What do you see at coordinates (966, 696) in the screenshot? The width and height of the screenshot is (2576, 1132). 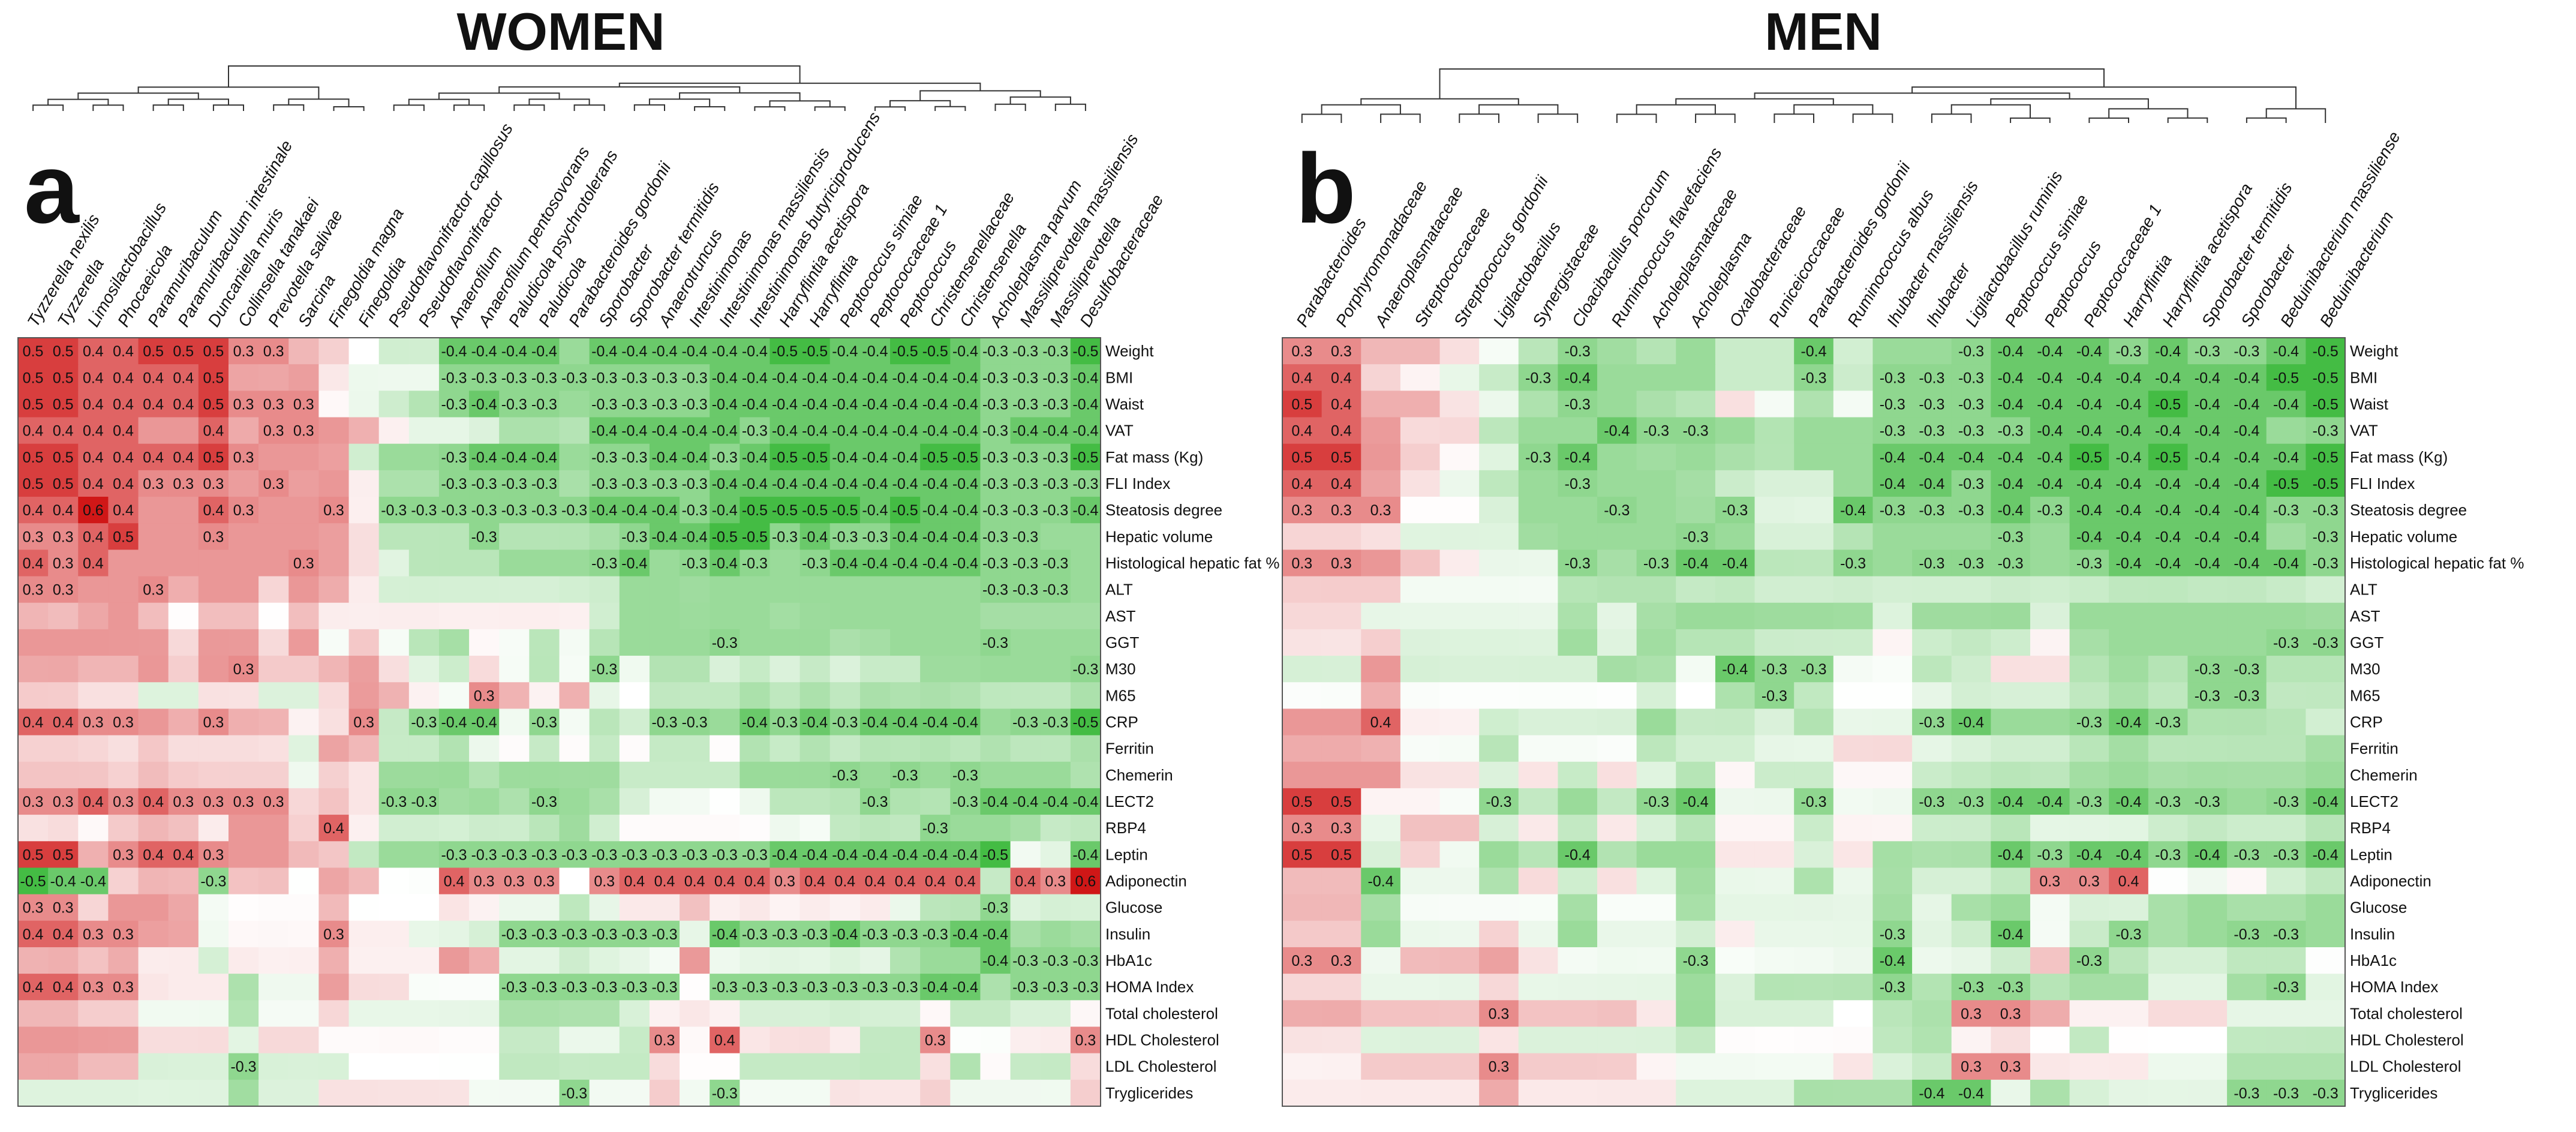 I see `cell-m65-christensenella` at bounding box center [966, 696].